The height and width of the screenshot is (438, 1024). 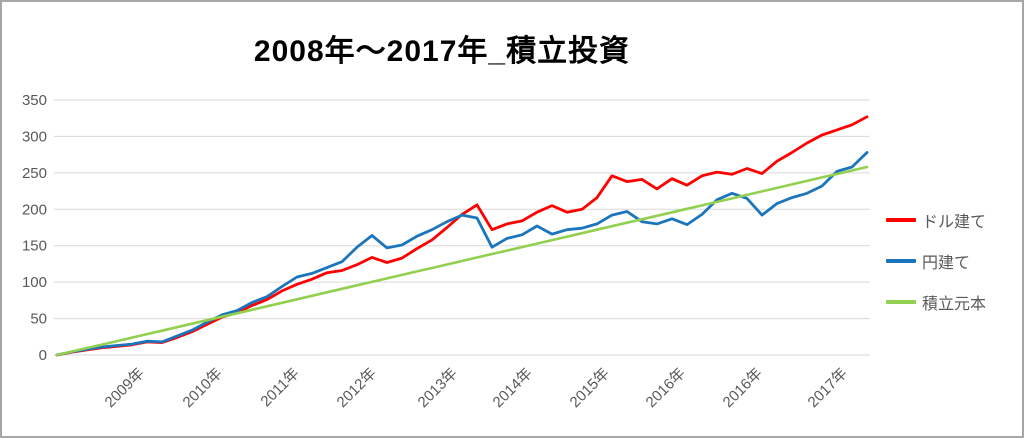 What do you see at coordinates (34, 209) in the screenshot?
I see `y-tick-label: 200` at bounding box center [34, 209].